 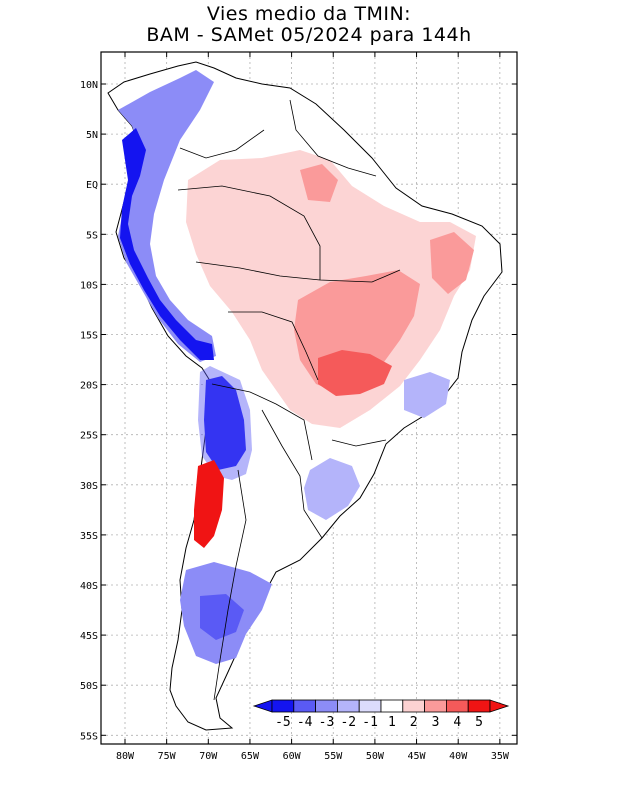 What do you see at coordinates (381, 714) in the screenshot?
I see `color-legend: -5 -4 -3 -2 -1 1 2 3 4 5` at bounding box center [381, 714].